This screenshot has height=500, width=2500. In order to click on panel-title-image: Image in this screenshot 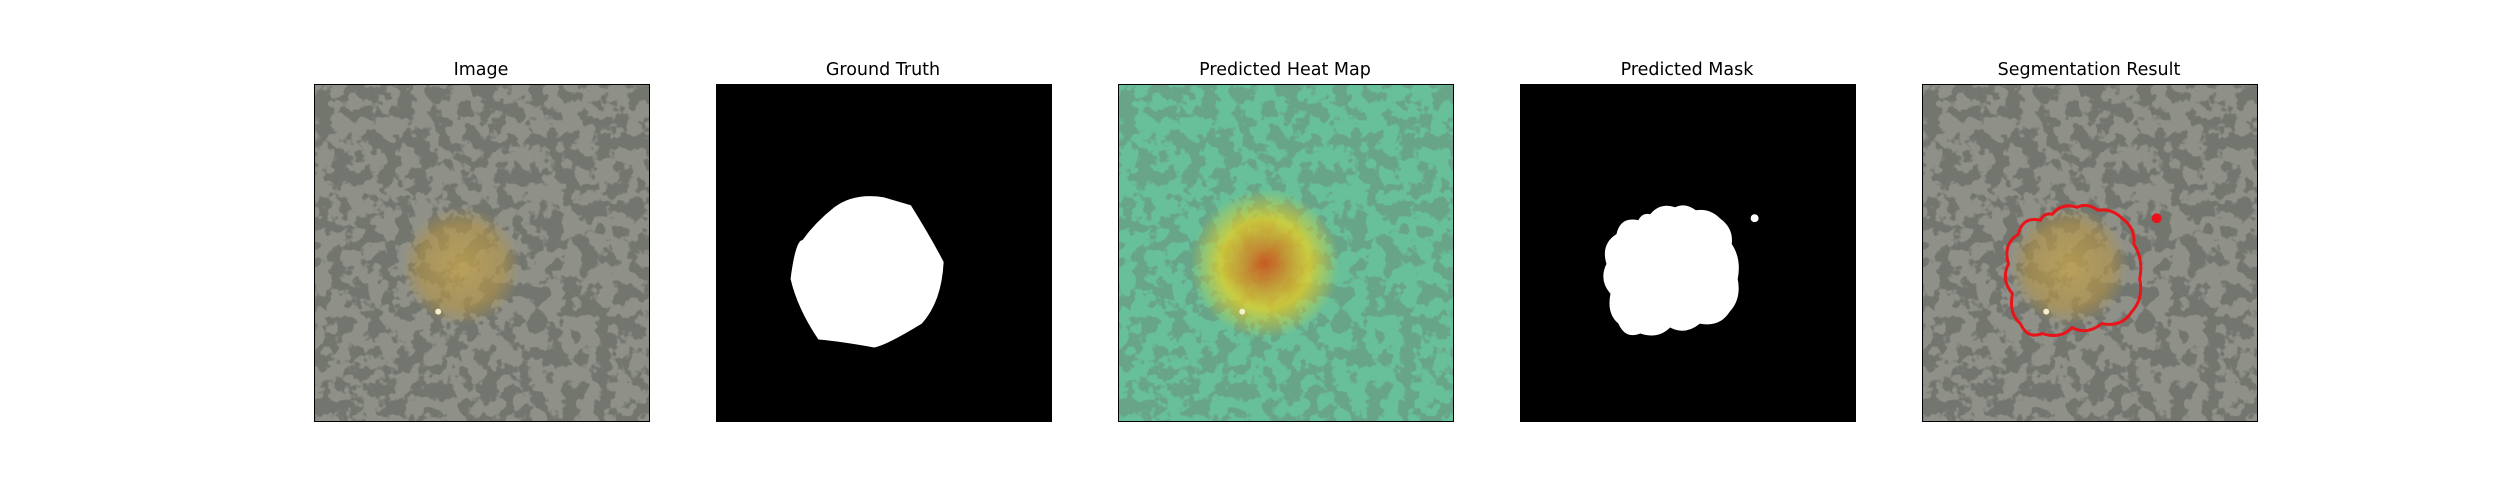, I will do `click(481, 70)`.